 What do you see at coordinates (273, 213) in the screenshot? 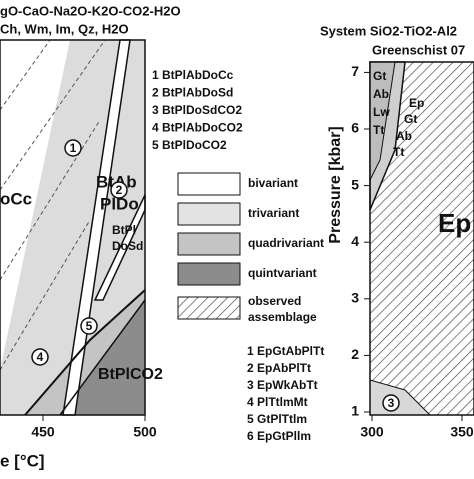
I see `legend-label: trivariant` at bounding box center [273, 213].